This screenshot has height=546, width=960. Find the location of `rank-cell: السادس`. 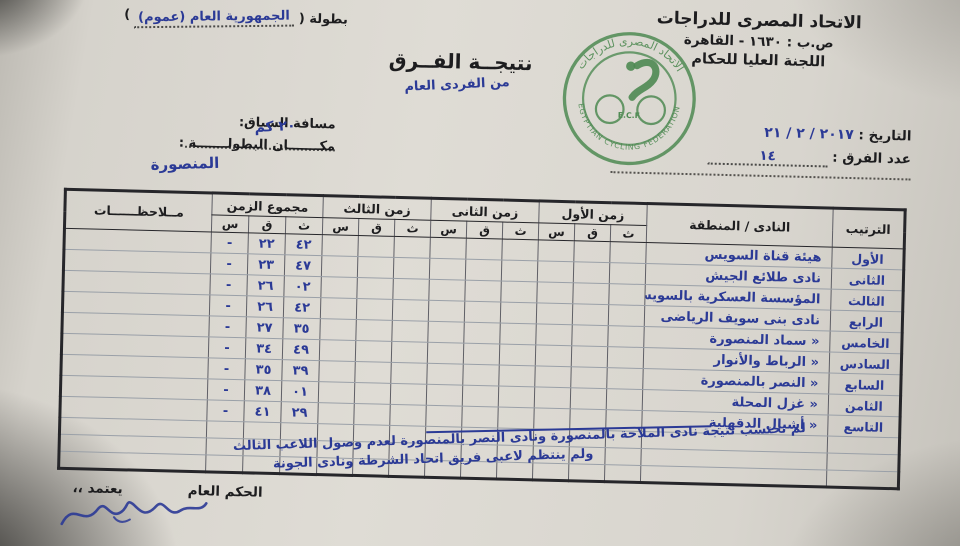

rank-cell: السادس is located at coordinates (865, 363).